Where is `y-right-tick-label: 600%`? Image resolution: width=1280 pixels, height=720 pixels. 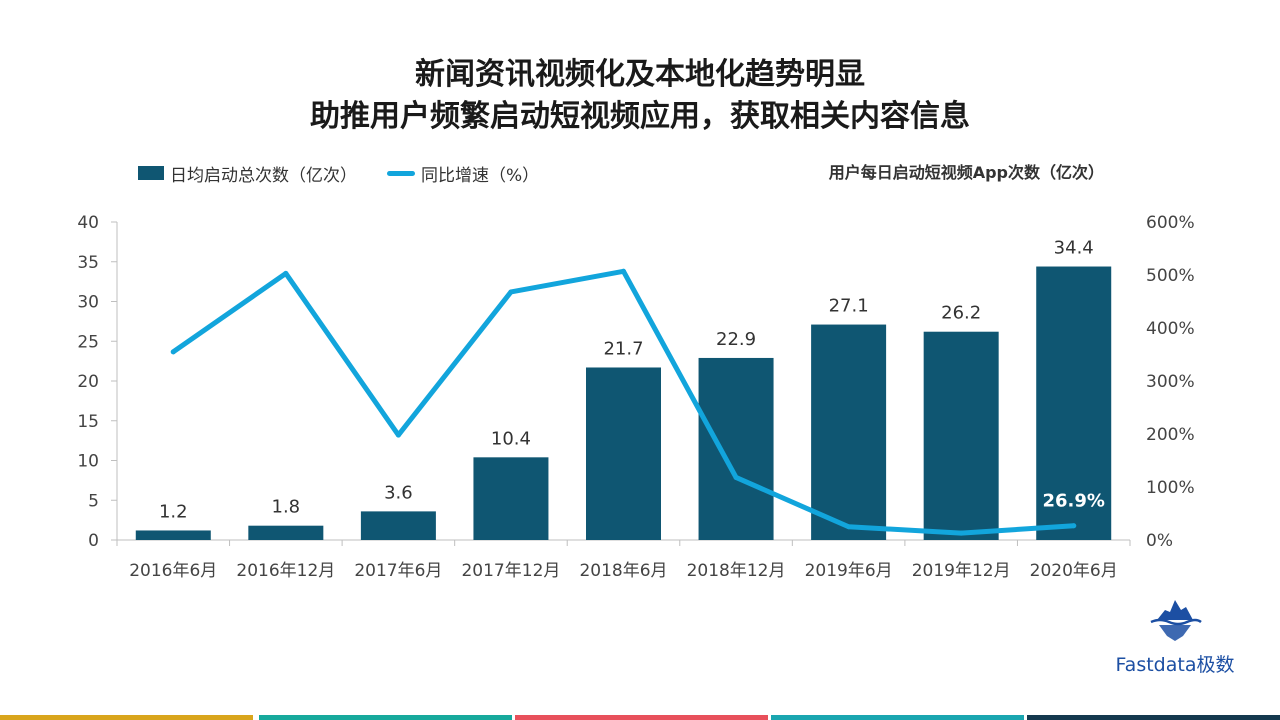 y-right-tick-label: 600% is located at coordinates (1170, 223).